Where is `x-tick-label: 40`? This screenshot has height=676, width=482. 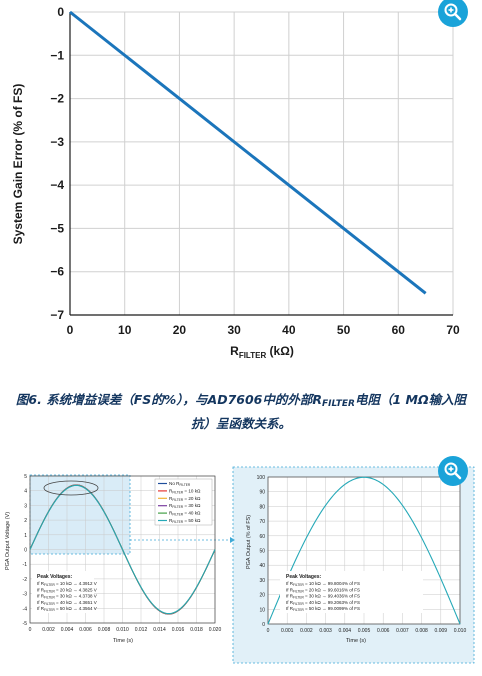
x-tick-label: 40 is located at coordinates (289, 330).